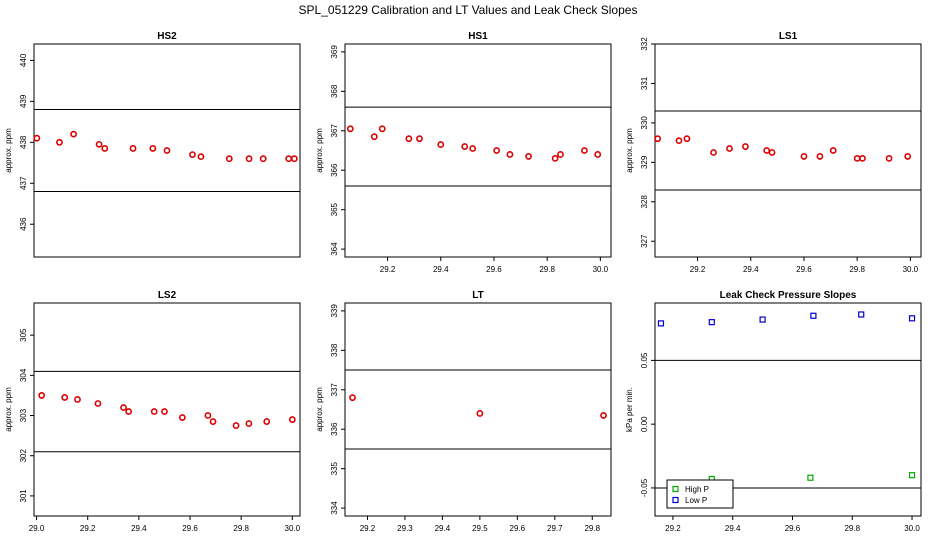  Describe the element at coordinates (334, 170) in the screenshot. I see `y-tick-label: 366` at that location.